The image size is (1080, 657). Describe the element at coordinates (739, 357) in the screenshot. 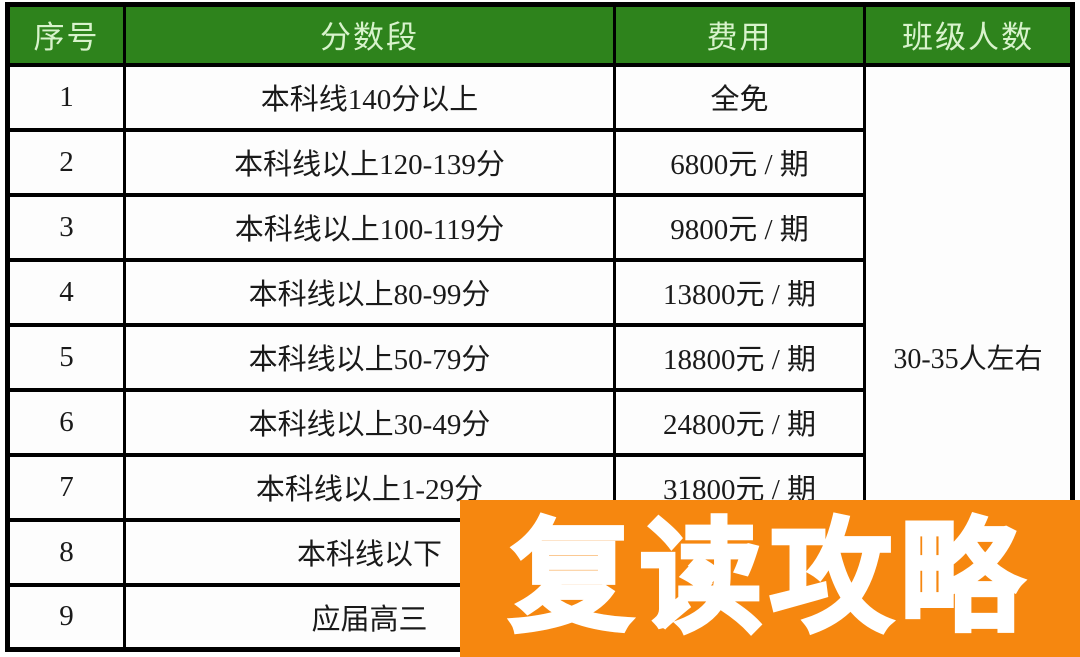

I see `fee-value: 18800元 / 期` at that location.